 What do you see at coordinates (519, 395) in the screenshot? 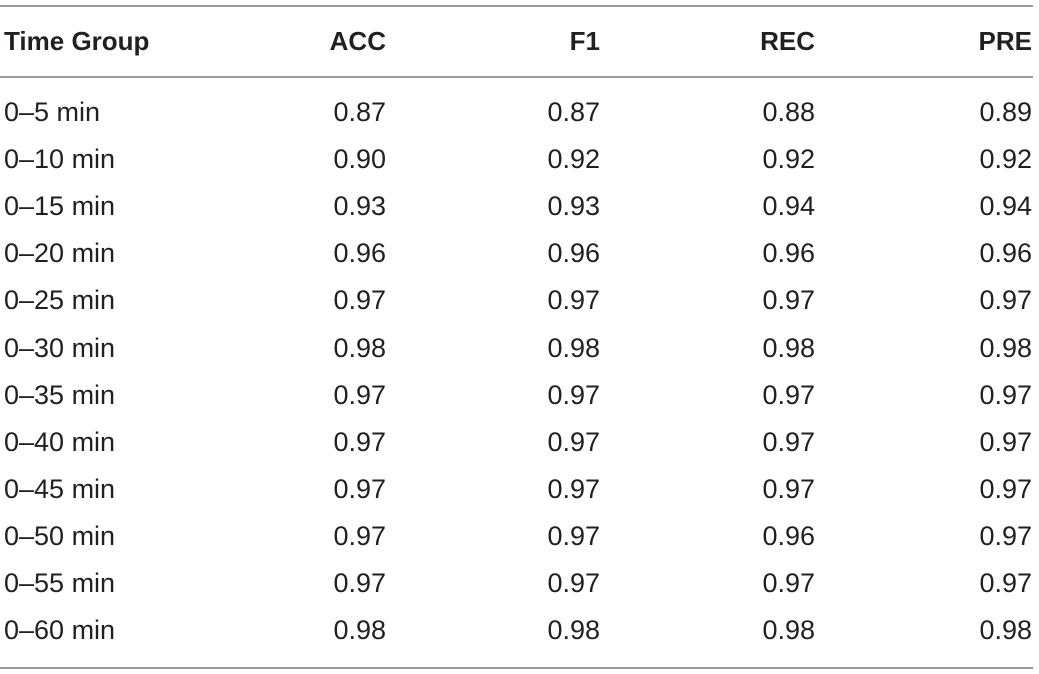
I see `table-row: 0–35 min 0.97 0.97 0.97 0.97` at bounding box center [519, 395].